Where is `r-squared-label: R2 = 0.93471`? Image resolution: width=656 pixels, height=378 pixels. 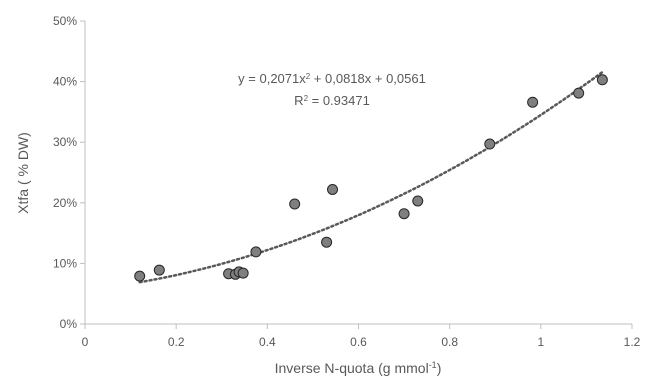
r-squared-label: R2 = 0.93471 is located at coordinates (332, 100).